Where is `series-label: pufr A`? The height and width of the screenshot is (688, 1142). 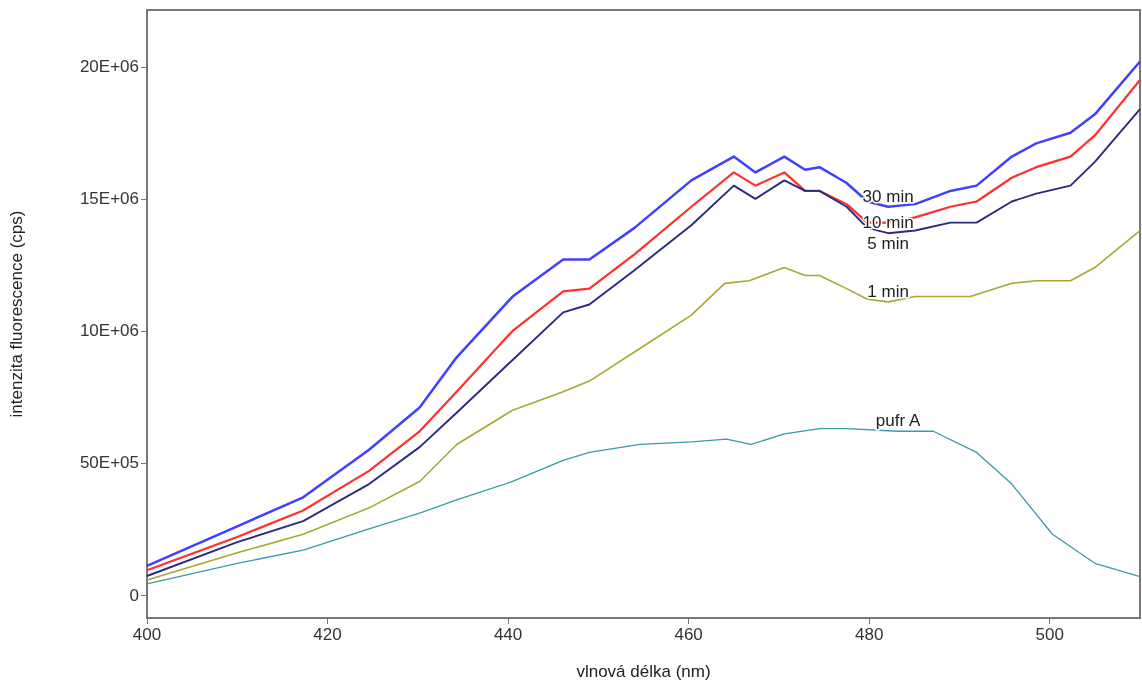
series-label: pufr A is located at coordinates (898, 421).